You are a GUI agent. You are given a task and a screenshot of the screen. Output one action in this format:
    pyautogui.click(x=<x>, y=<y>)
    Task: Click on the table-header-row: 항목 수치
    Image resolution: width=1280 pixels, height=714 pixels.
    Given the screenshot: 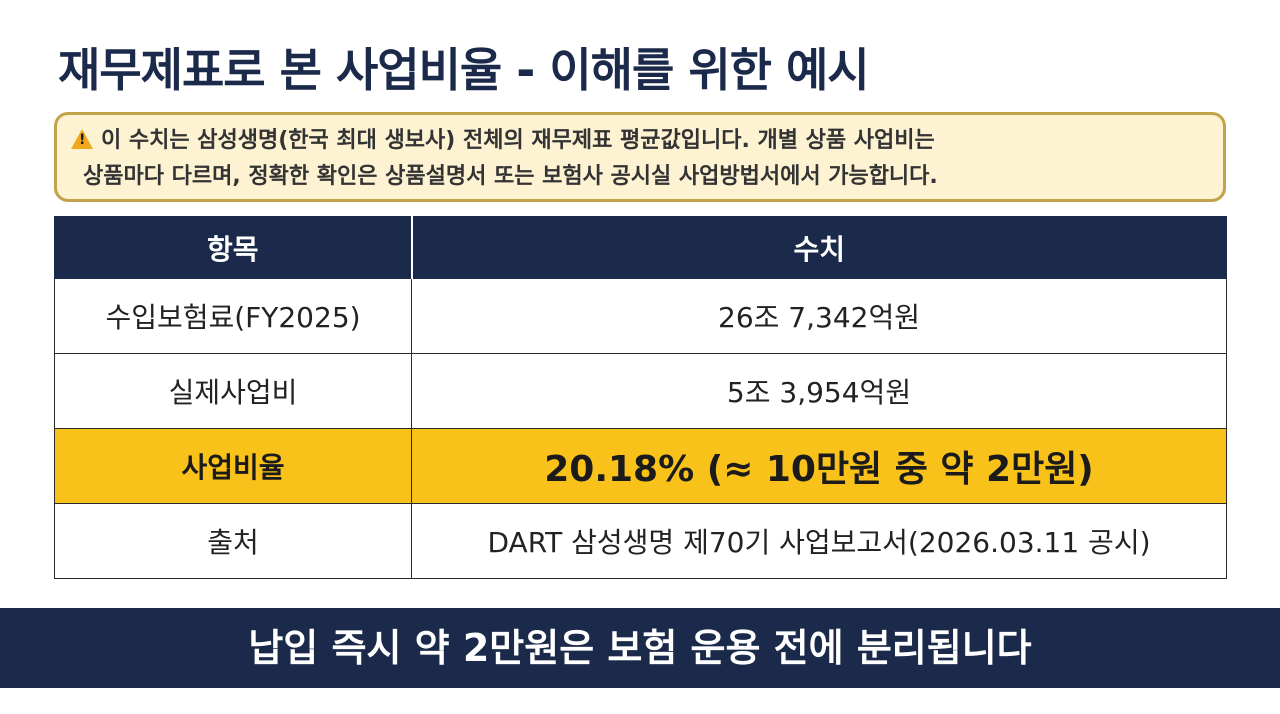 What is the action you would take?
    pyautogui.click(x=640, y=247)
    